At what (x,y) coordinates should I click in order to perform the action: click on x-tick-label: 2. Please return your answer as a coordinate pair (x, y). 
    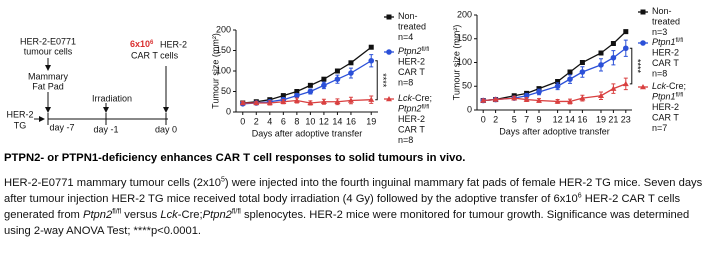
    Looking at the image, I should click on (256, 121).